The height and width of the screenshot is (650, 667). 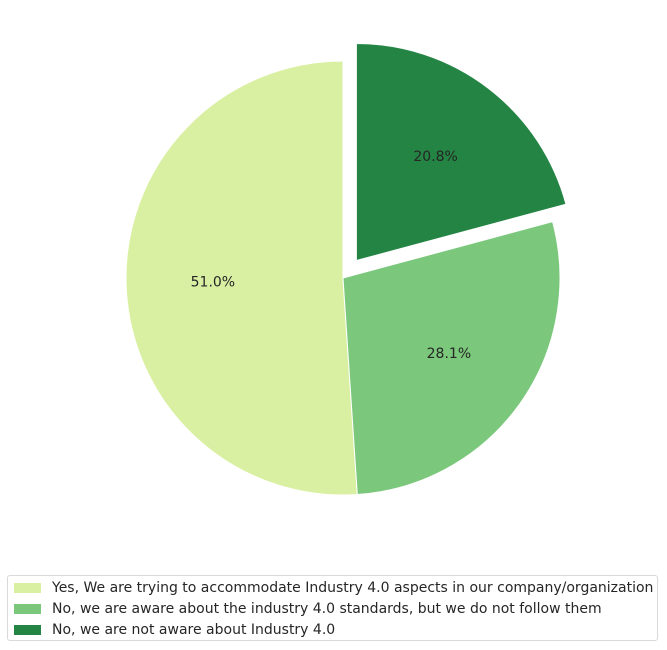 I want to click on slice-not-aware-pct-label: 20.8%, so click(x=435, y=157).